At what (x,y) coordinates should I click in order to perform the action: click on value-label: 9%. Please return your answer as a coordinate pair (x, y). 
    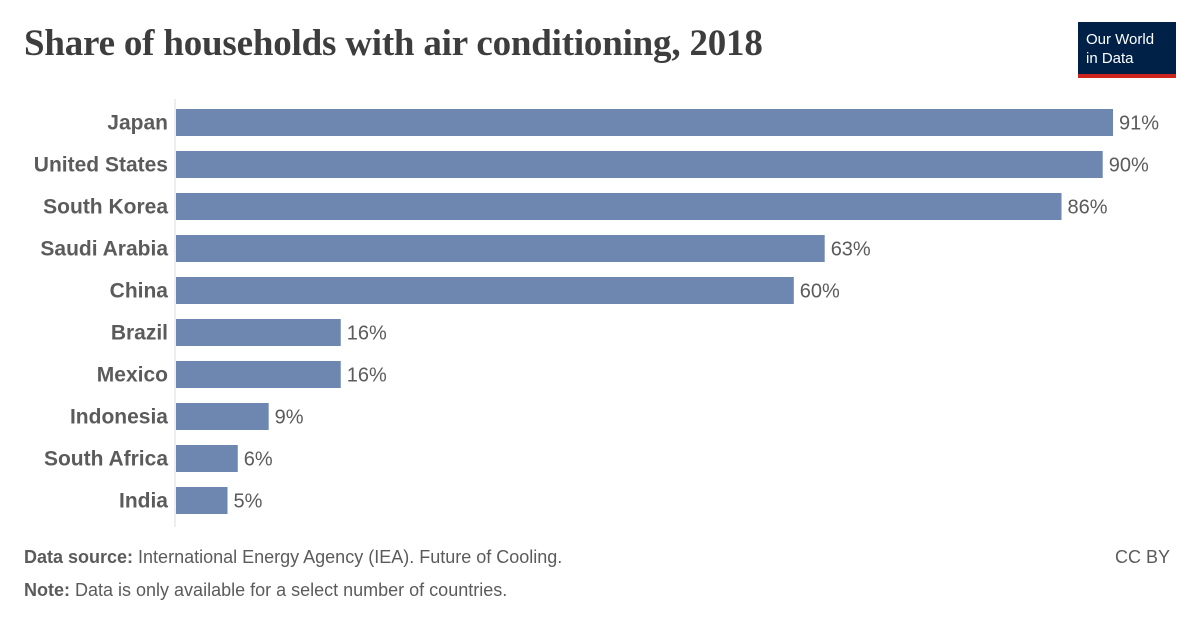
    Looking at the image, I should click on (289, 418).